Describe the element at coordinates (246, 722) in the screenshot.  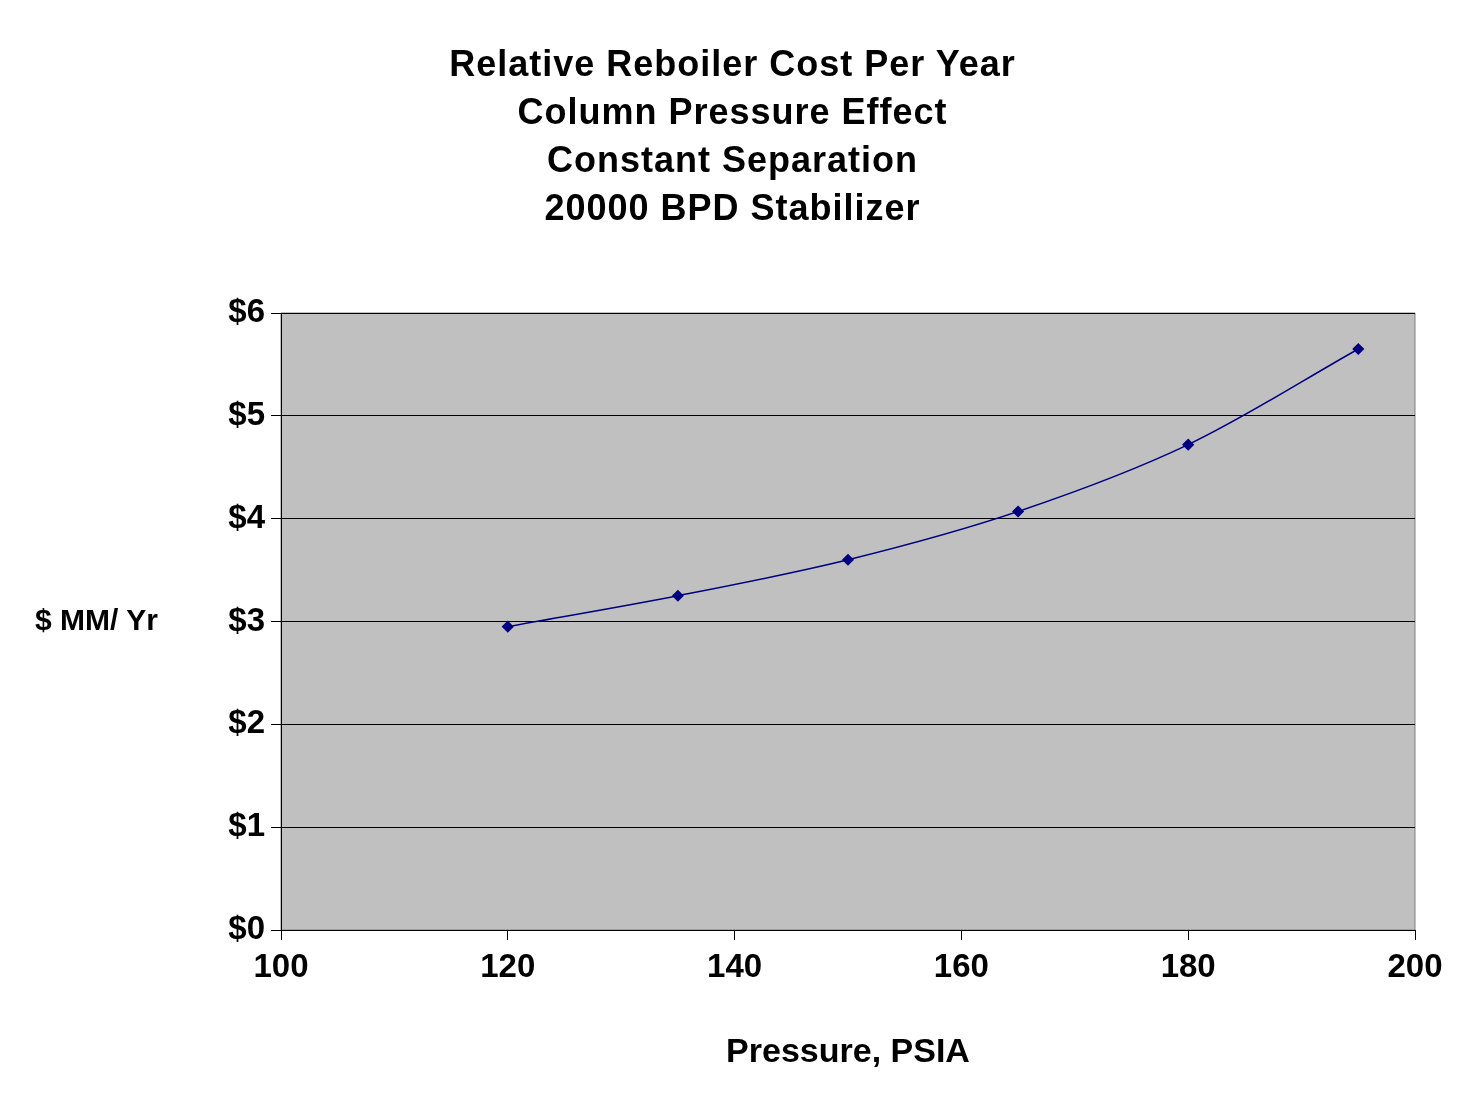
I see `y-tick-label: $2` at that location.